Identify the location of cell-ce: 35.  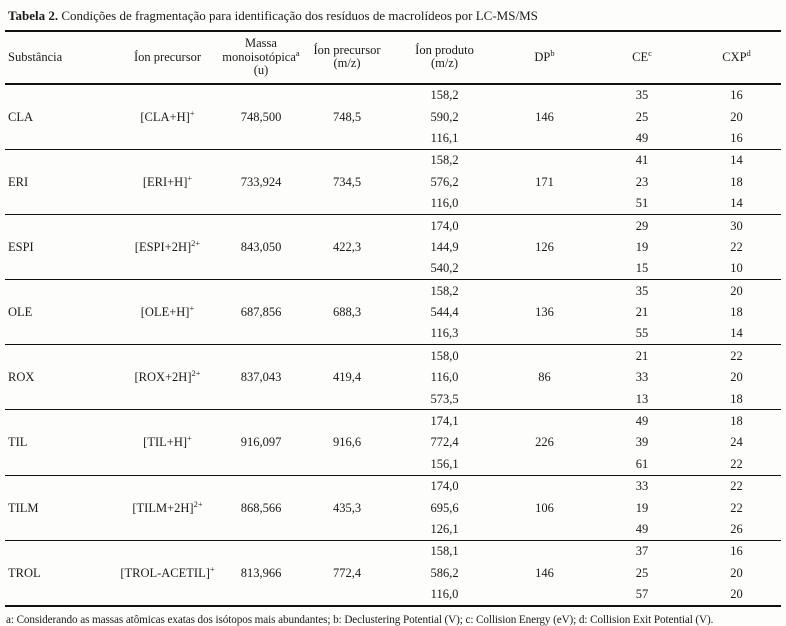
(642, 95).